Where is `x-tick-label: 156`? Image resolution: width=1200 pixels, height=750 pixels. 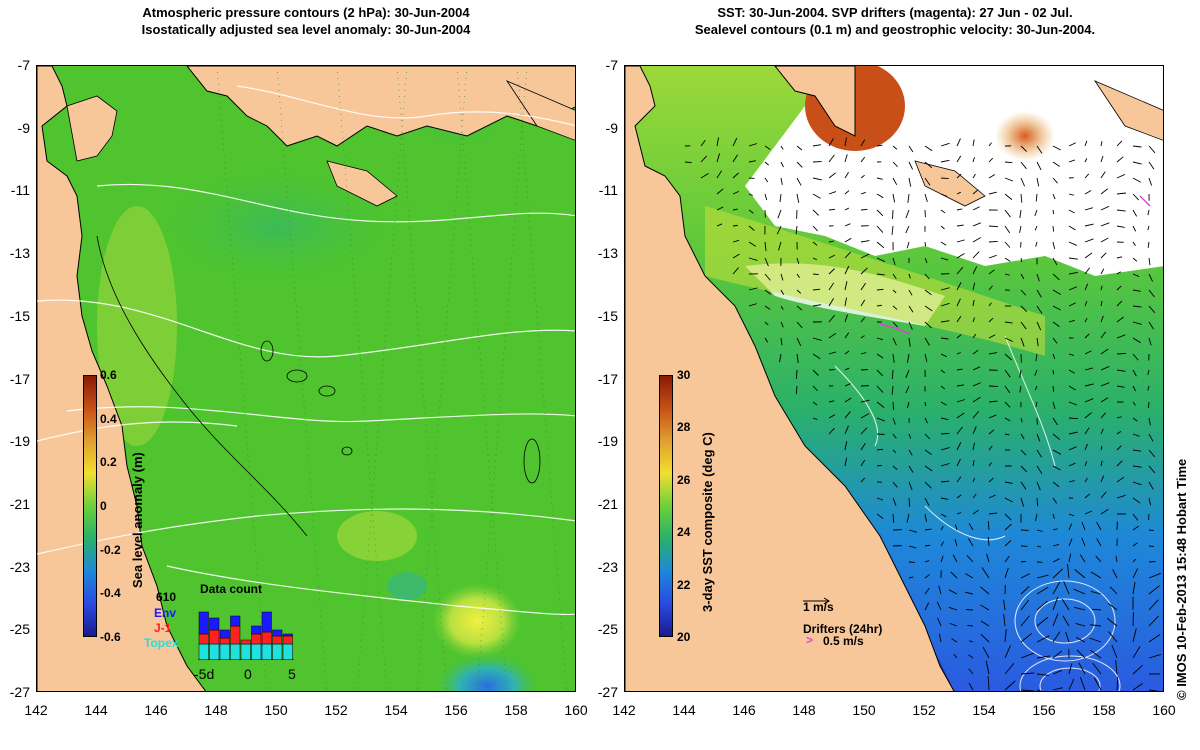 x-tick-label: 156 is located at coordinates (1044, 710).